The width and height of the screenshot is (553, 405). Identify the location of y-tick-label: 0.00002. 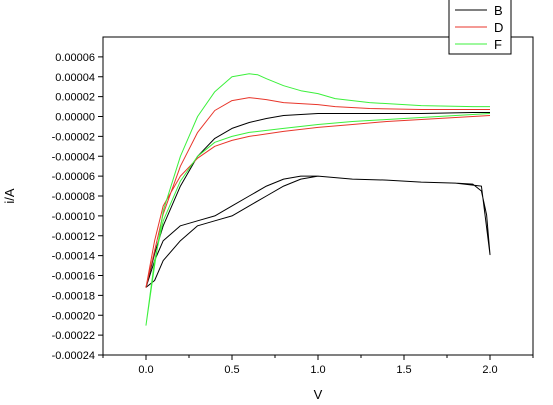
(75, 98).